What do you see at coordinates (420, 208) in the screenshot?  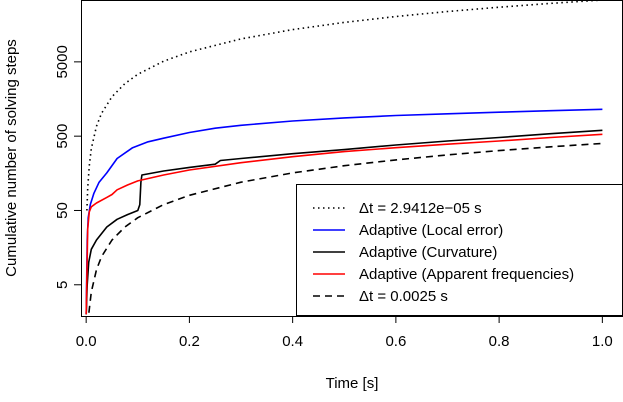 I see `legend-label: Δt = 2.9412e−05 s` at bounding box center [420, 208].